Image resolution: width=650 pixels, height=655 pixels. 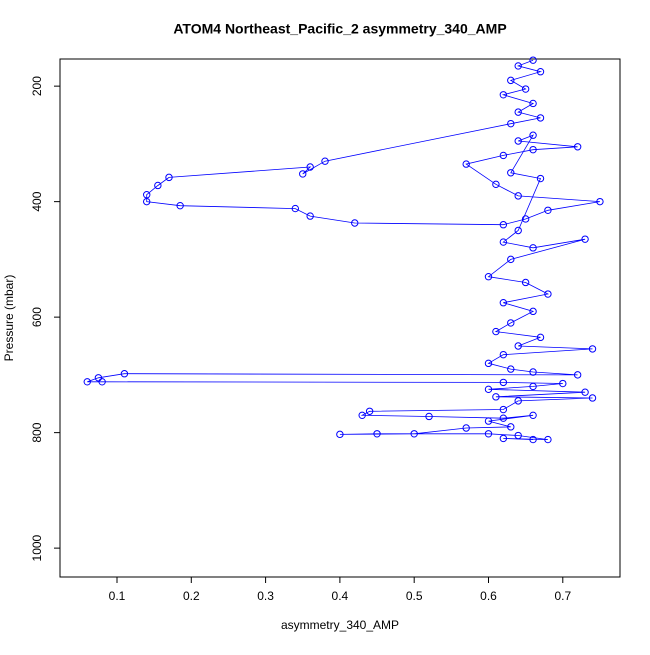 I want to click on x-tick-label: 0.4, so click(x=340, y=596).